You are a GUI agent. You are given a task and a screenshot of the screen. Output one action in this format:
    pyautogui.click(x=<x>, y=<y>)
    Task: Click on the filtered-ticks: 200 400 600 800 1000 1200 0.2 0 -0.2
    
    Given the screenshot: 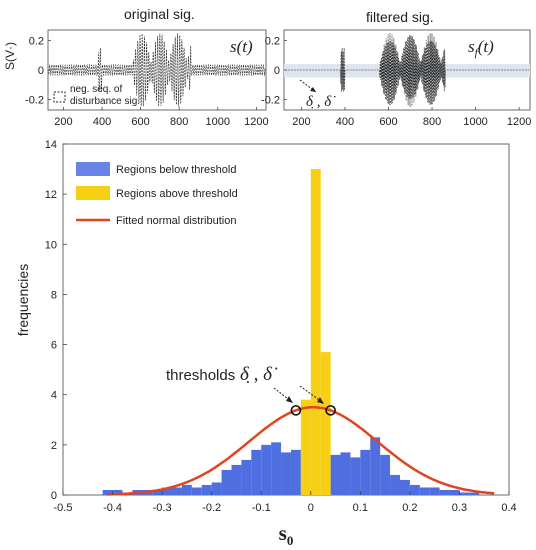 What is the action you would take?
    pyautogui.click(x=396, y=81)
    